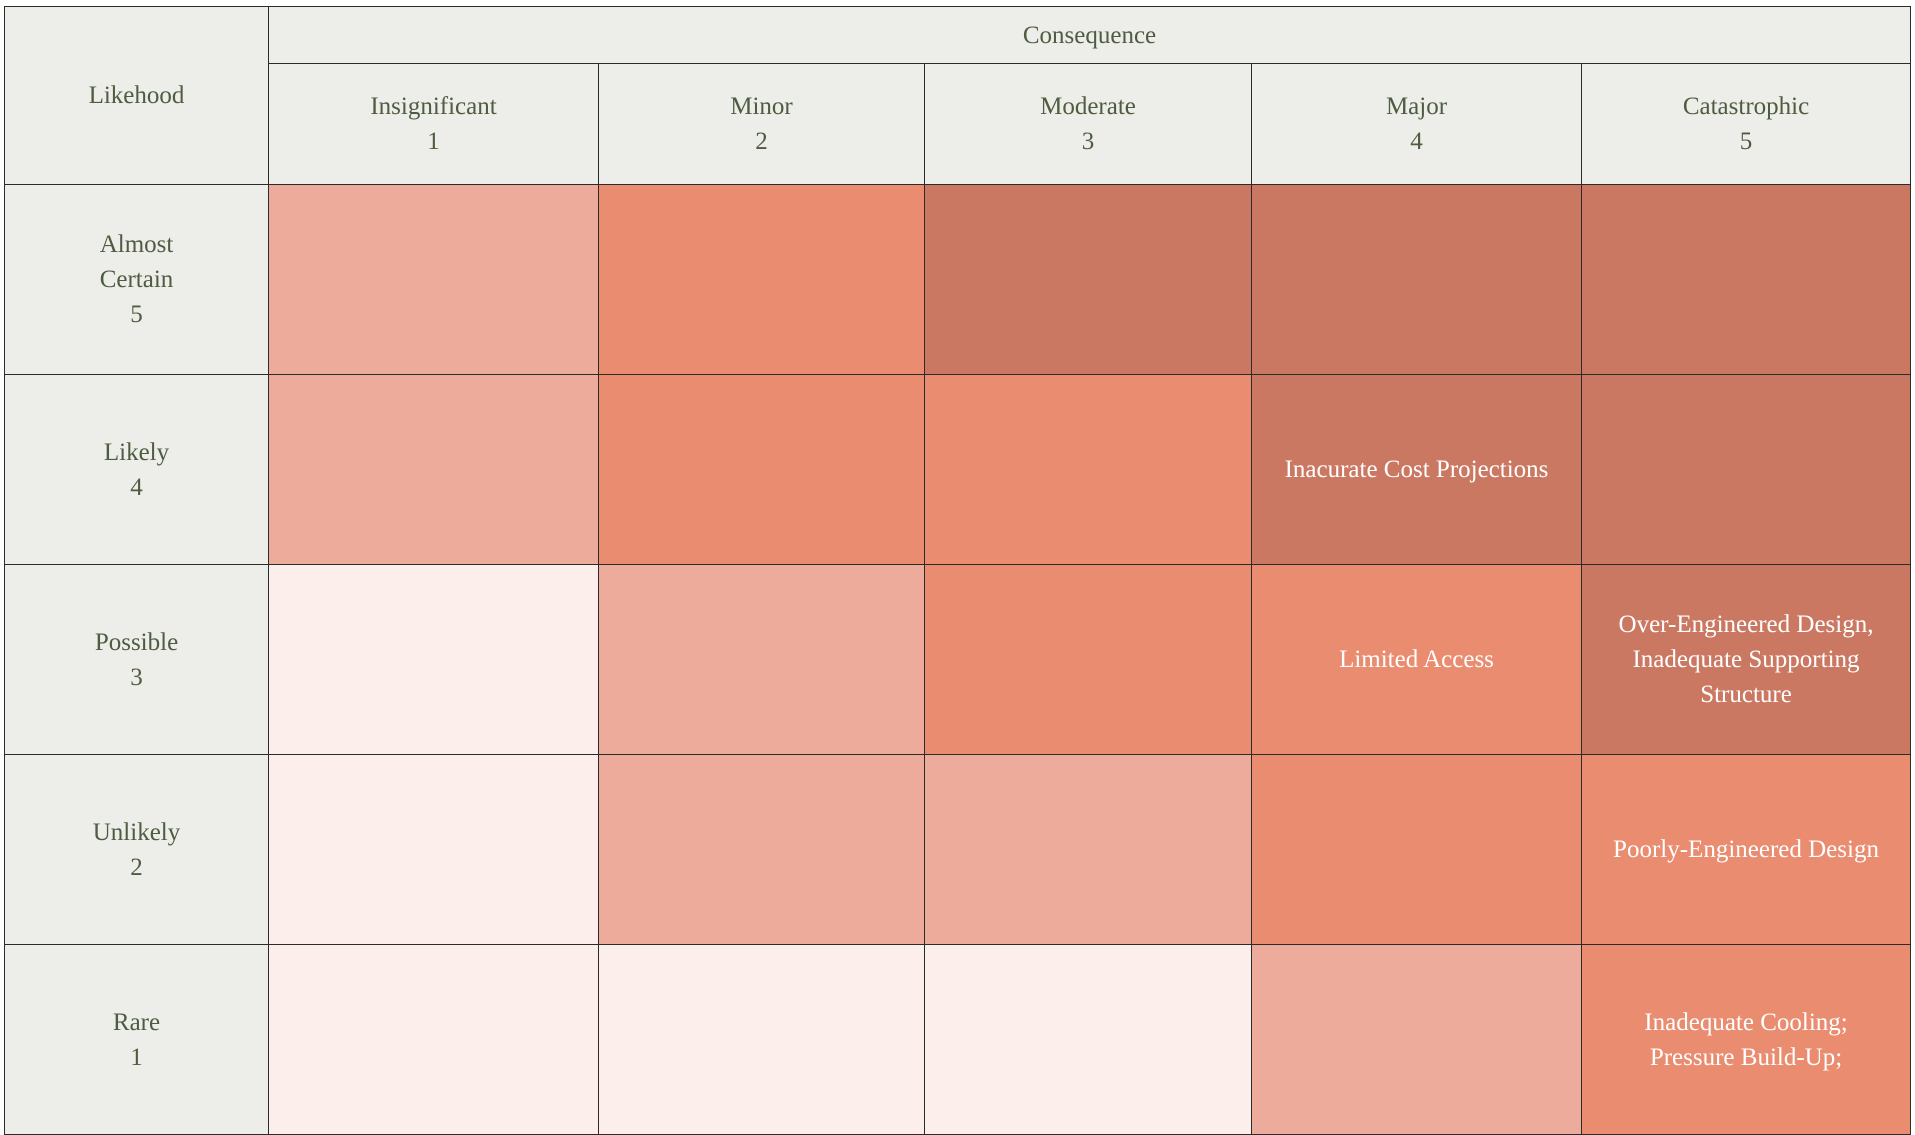 This screenshot has width=1915, height=1135. Describe the element at coordinates (433, 141) in the screenshot. I see `consequence-col-score: 1` at that location.